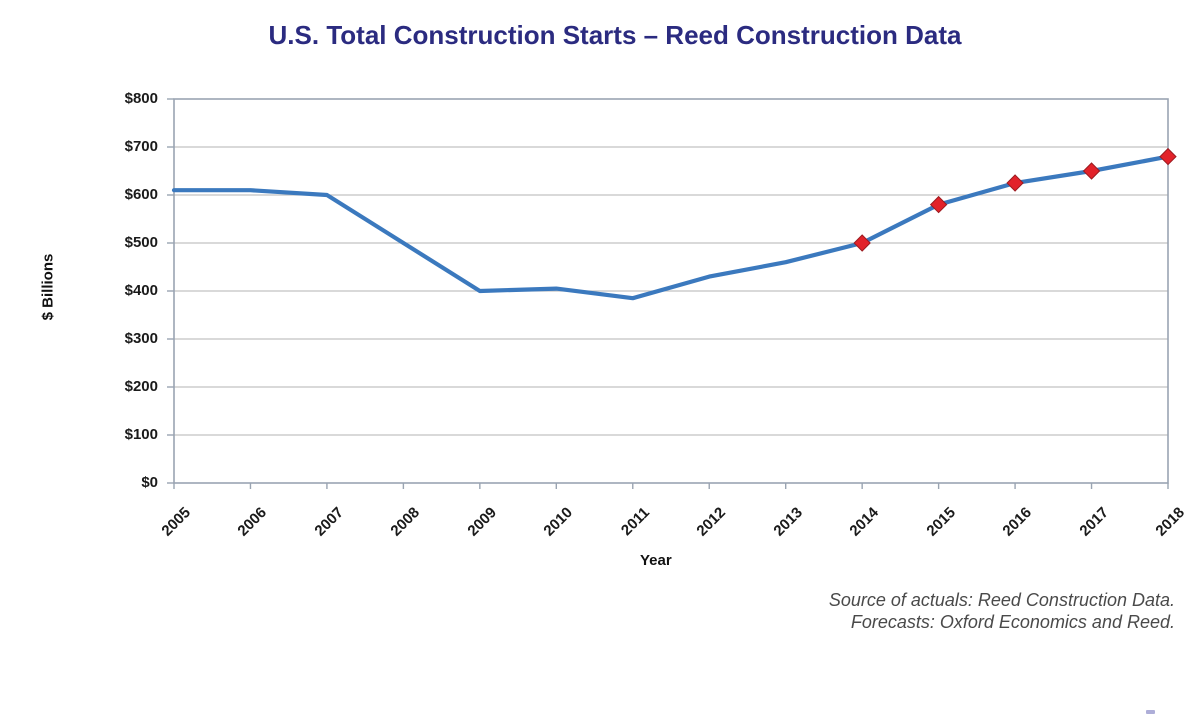  I want to click on y-tick-label: $400, so click(141, 290).